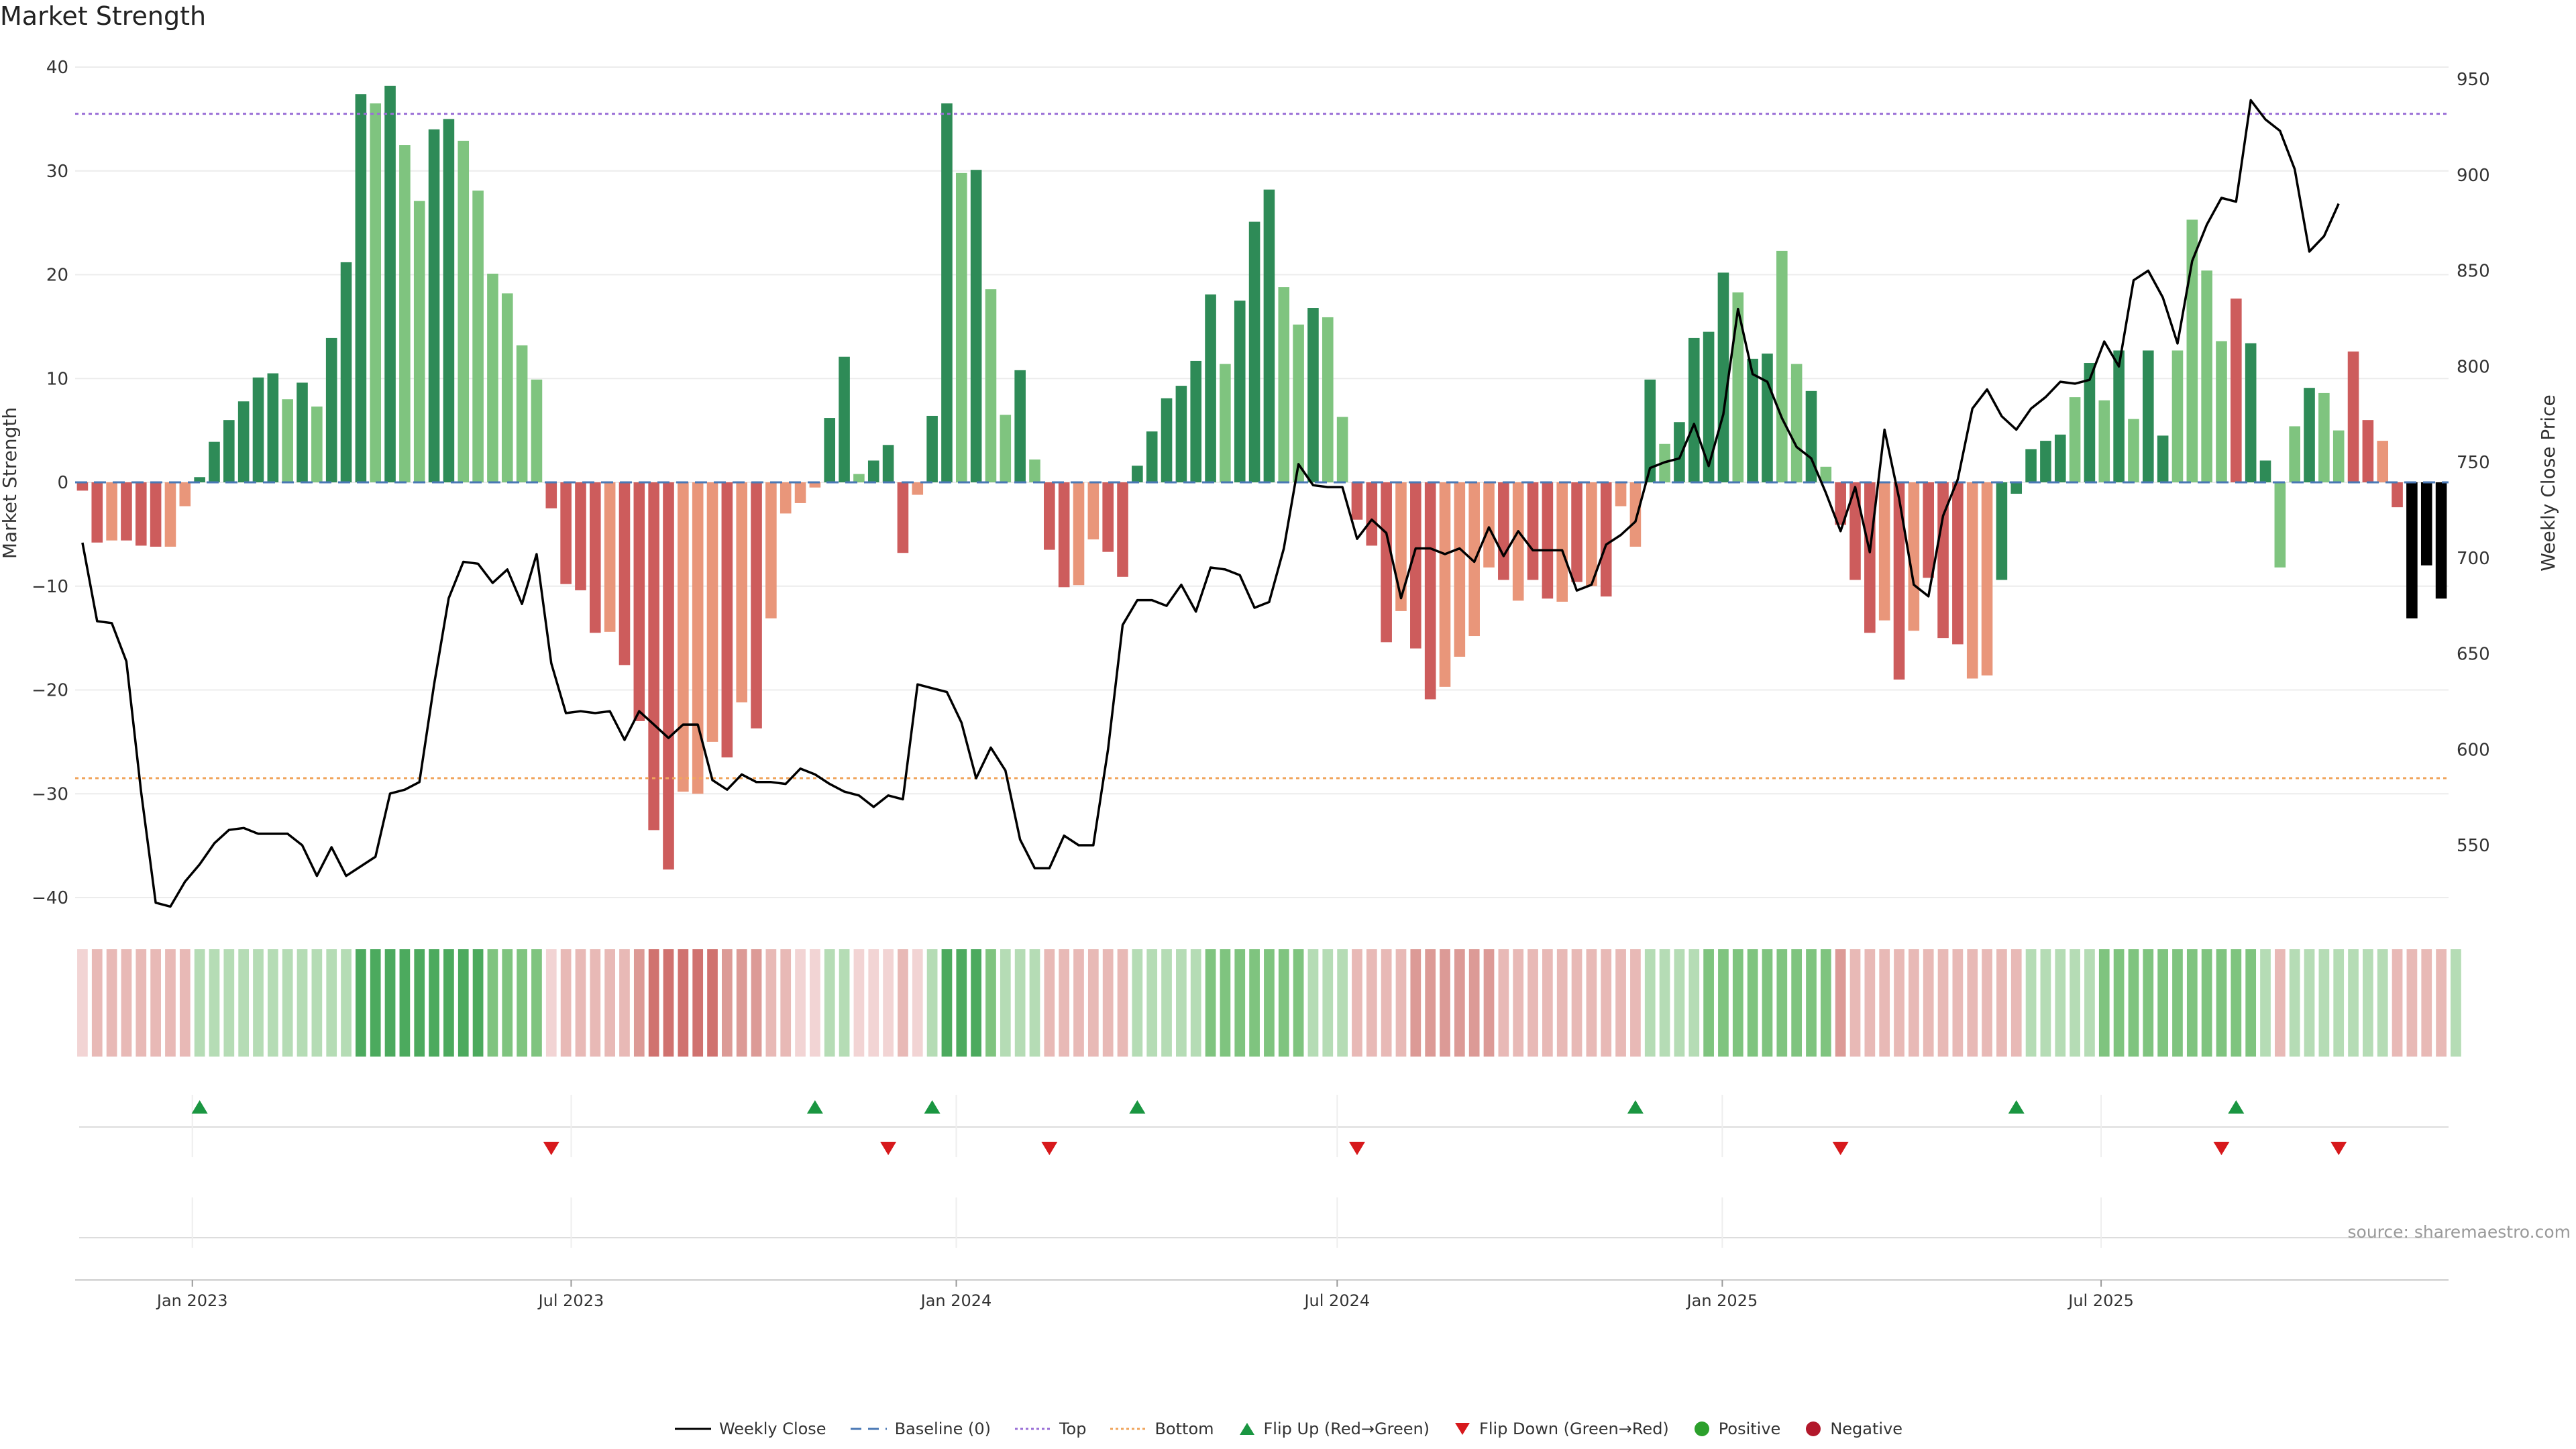 The width and height of the screenshot is (2576, 1449). What do you see at coordinates (2473, 367) in the screenshot?
I see `y2-tick-label: 800` at bounding box center [2473, 367].